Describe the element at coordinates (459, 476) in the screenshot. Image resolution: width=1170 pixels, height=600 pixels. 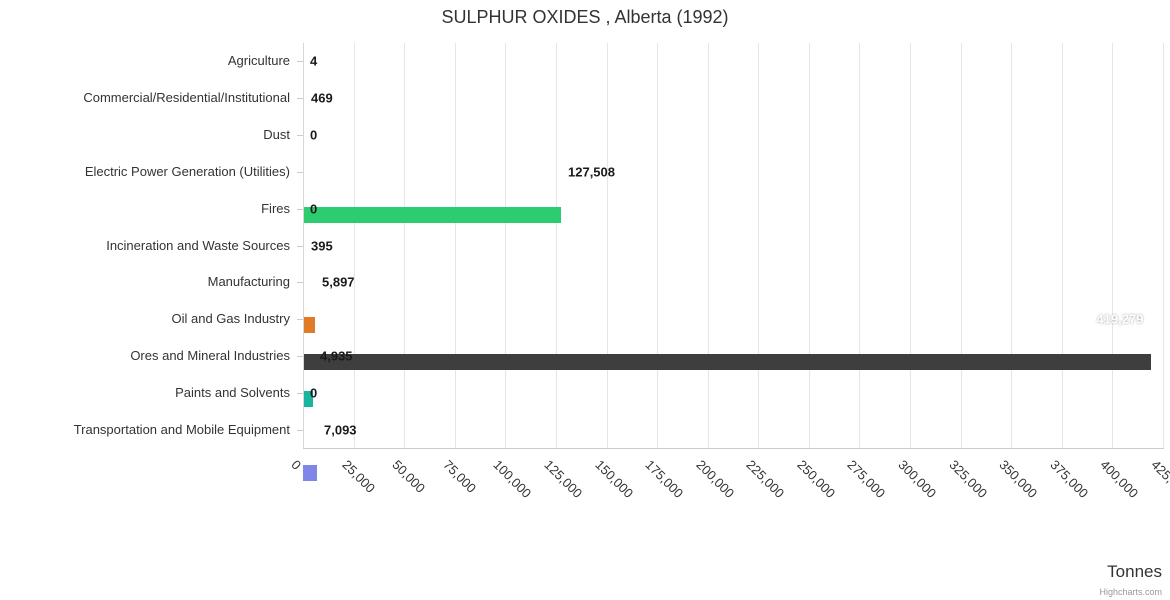
I see `x-axis-tick-label: 75,000` at that location.